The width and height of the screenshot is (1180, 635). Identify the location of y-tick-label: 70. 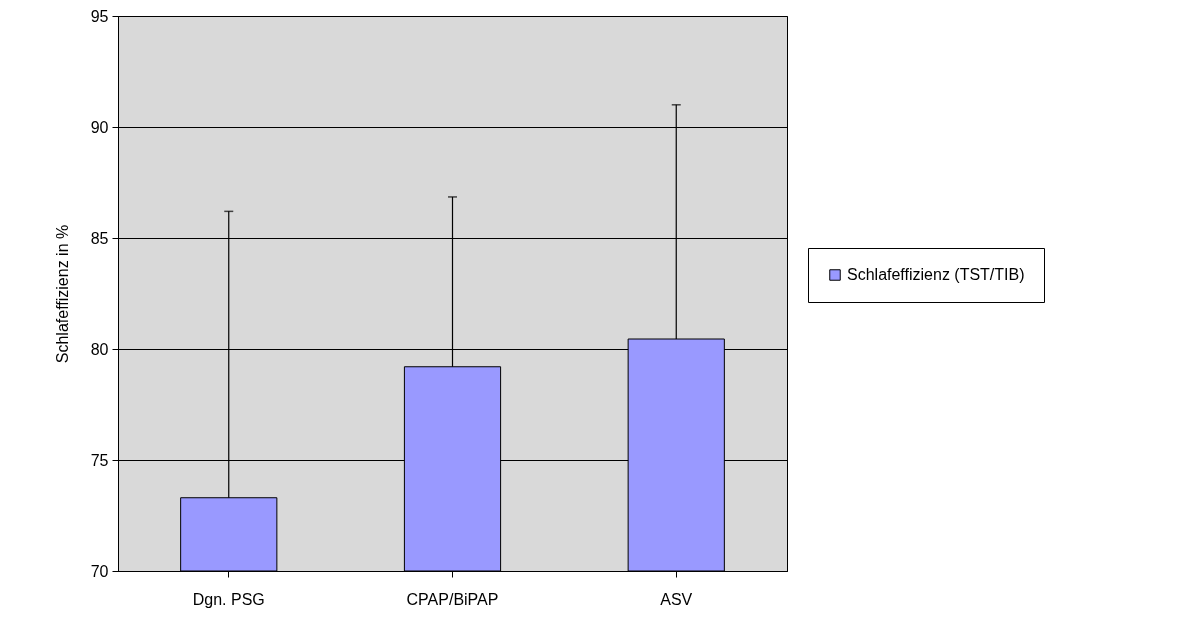
(99, 571).